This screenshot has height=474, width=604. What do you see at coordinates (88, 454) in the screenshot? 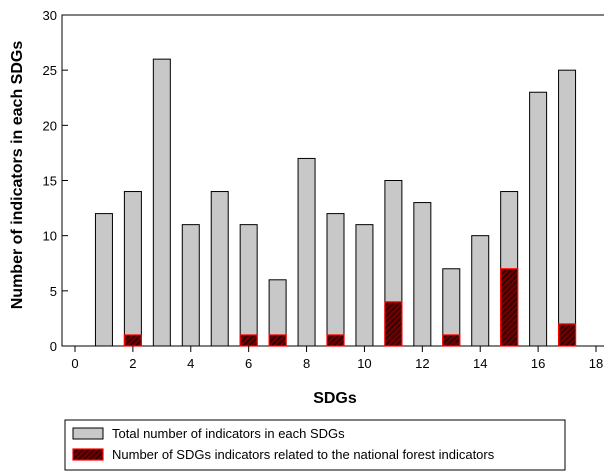
I see `legend-swatch-forest` at bounding box center [88, 454].